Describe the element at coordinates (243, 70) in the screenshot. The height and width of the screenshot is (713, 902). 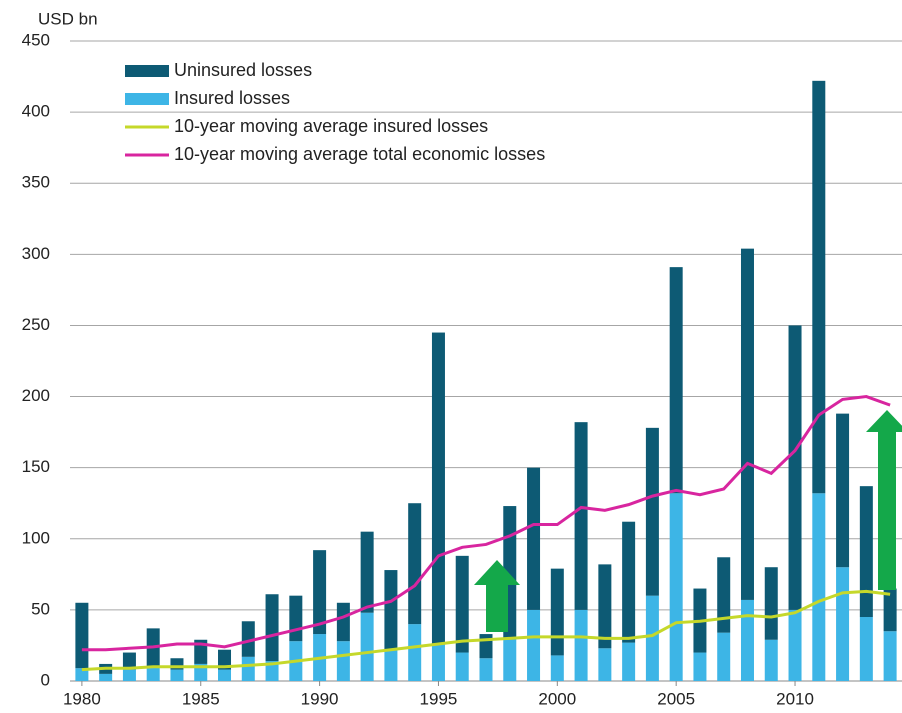
I see `legend-label: Uninsured losses` at that location.